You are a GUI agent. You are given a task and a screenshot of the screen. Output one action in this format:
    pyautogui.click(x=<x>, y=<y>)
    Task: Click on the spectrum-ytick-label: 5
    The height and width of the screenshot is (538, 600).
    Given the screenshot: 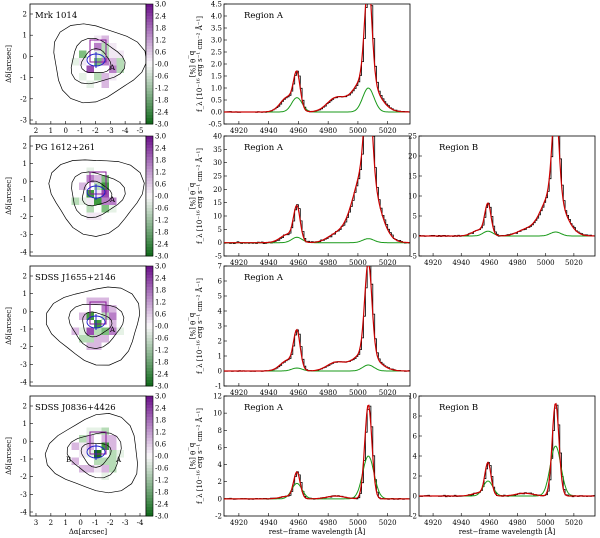 What is the action you would take?
    pyautogui.click(x=220, y=297)
    